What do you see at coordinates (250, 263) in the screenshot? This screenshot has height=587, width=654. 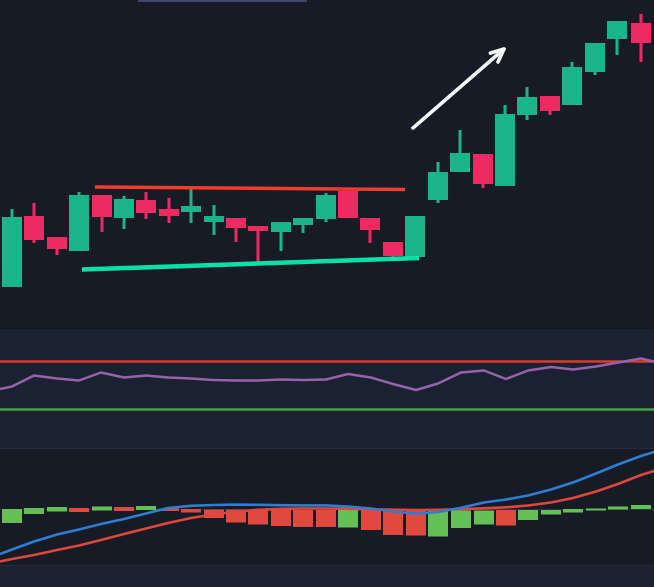 I see `support-trendline` at bounding box center [250, 263].